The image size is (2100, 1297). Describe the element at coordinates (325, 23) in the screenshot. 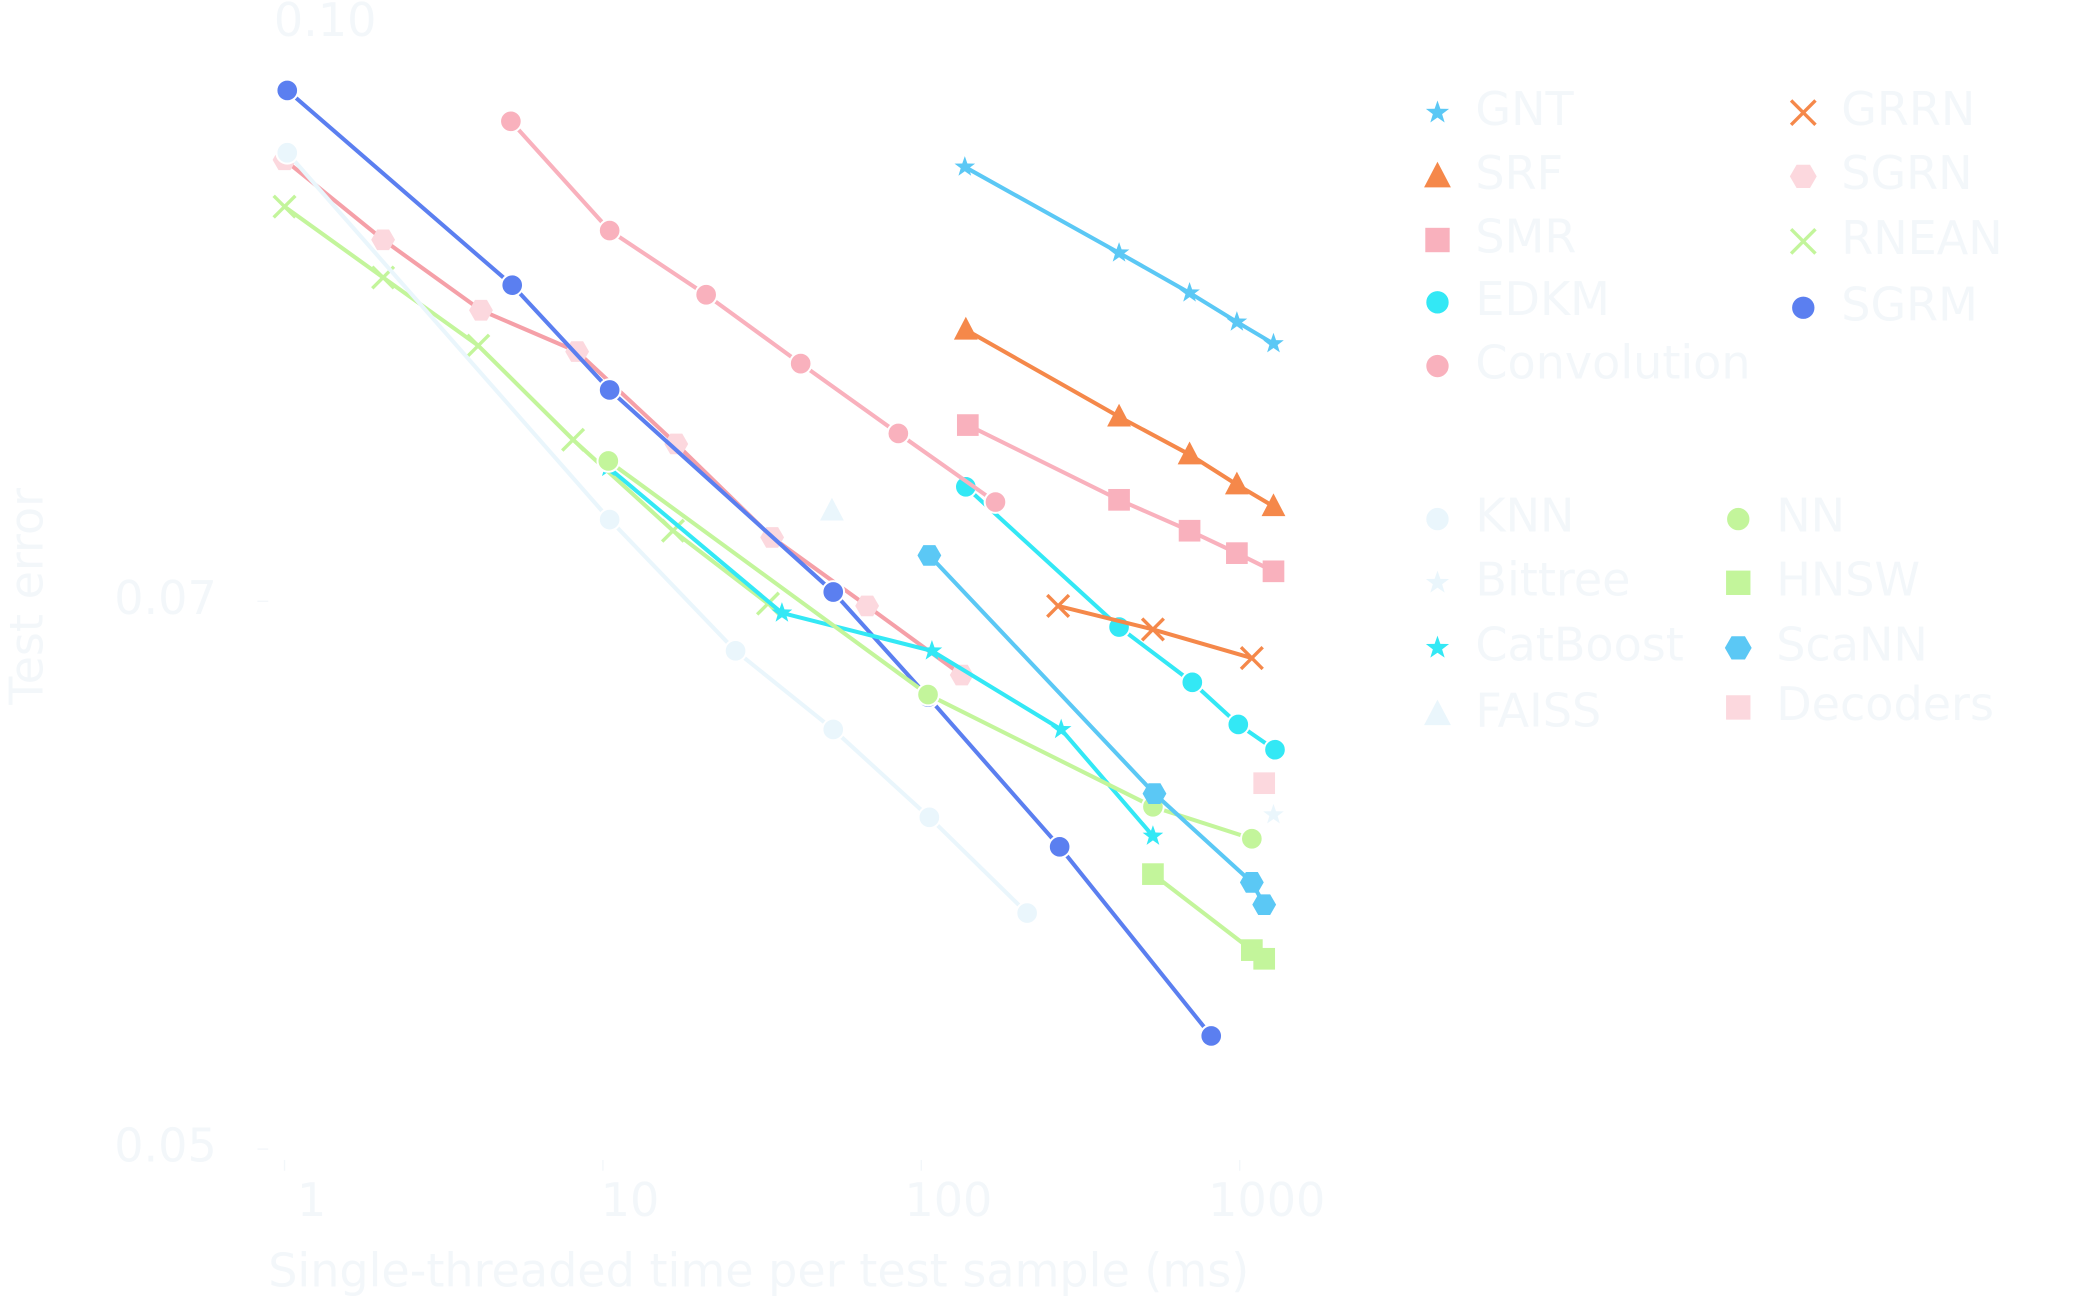

I see `chart-title: 0.10` at that location.